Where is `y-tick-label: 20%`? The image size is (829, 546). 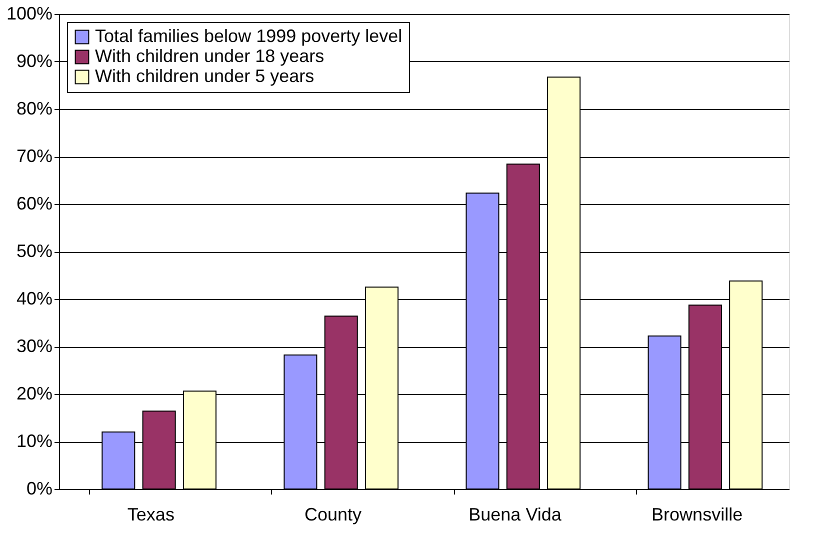
y-tick-label: 20% is located at coordinates (34, 394).